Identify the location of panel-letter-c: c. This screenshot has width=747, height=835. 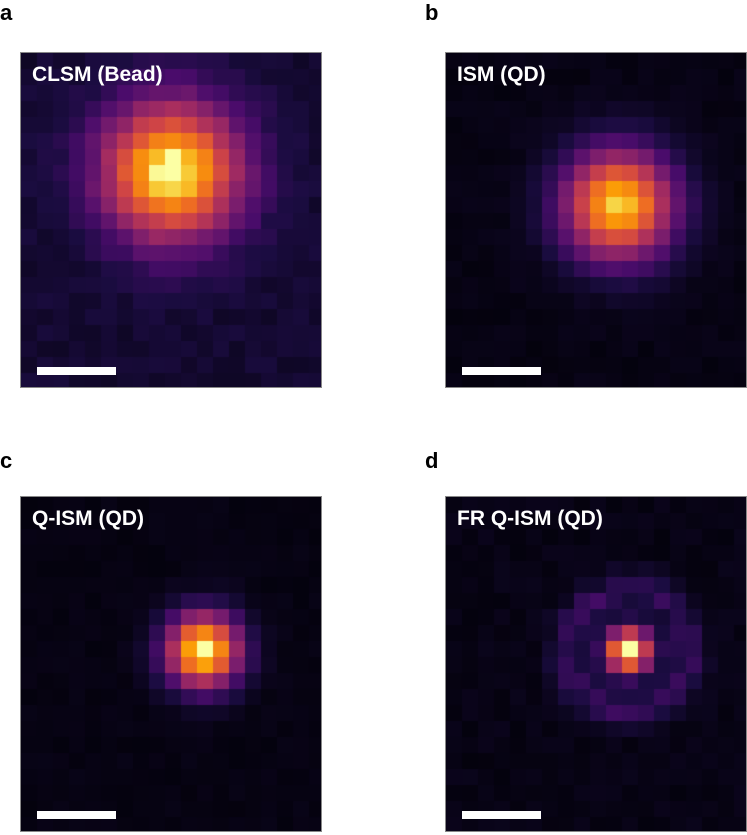
(6, 460).